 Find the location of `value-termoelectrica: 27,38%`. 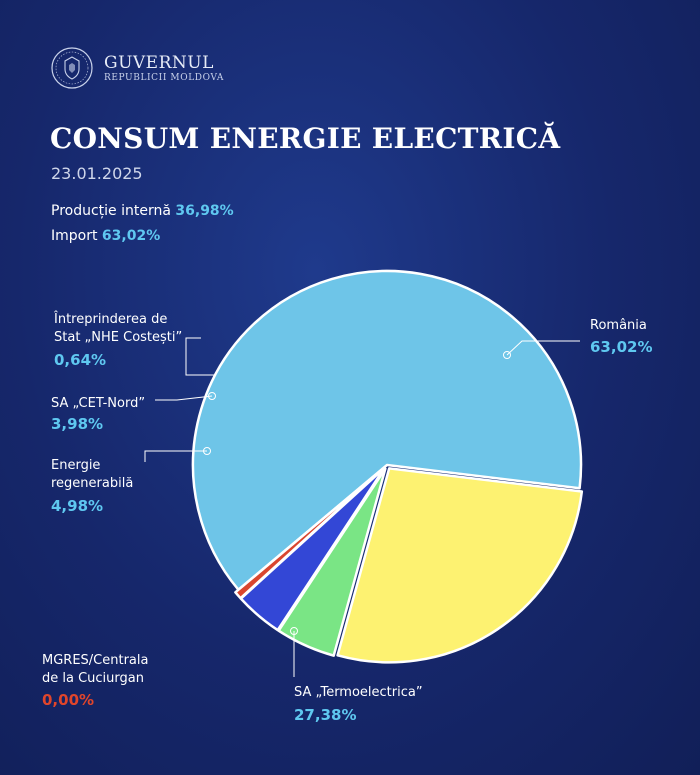

value-termoelectrica: 27,38% is located at coordinates (325, 715).